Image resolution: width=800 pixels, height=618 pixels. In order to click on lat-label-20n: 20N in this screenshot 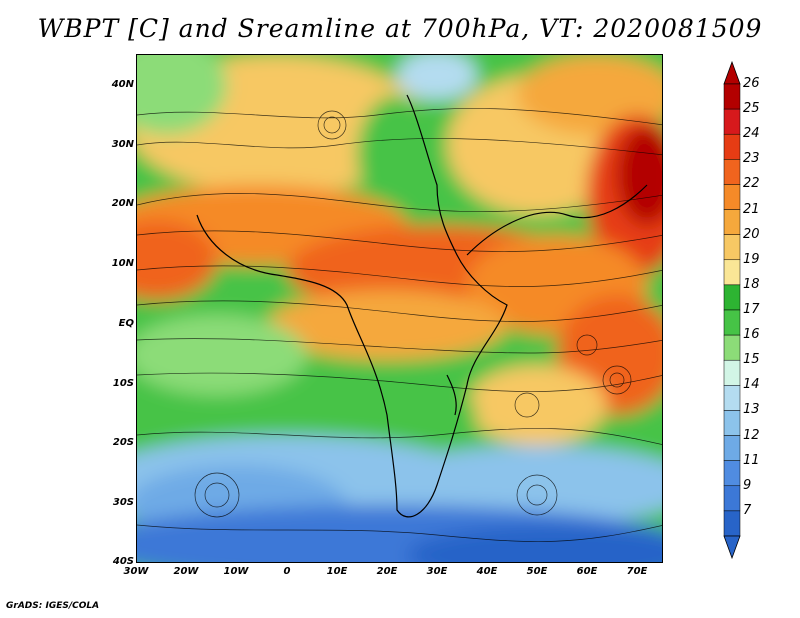, I will do `click(122, 203)`.